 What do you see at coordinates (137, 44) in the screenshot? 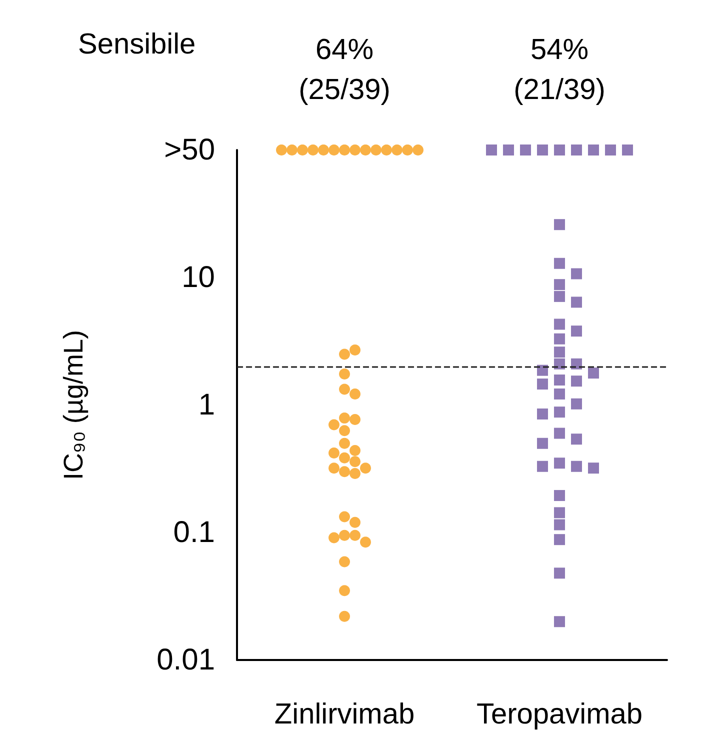
I see `text: Sensibile` at bounding box center [137, 44].